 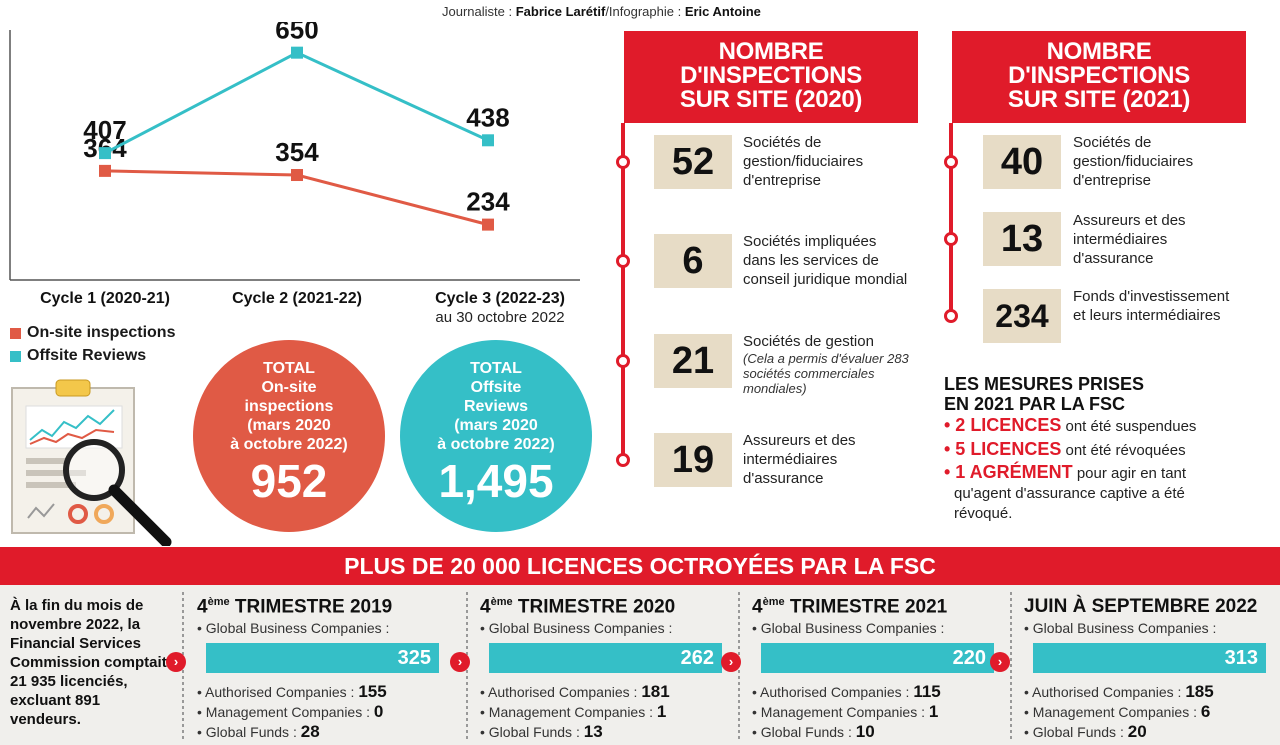 I want to click on insp2020-value-3: 21, so click(x=693, y=361).